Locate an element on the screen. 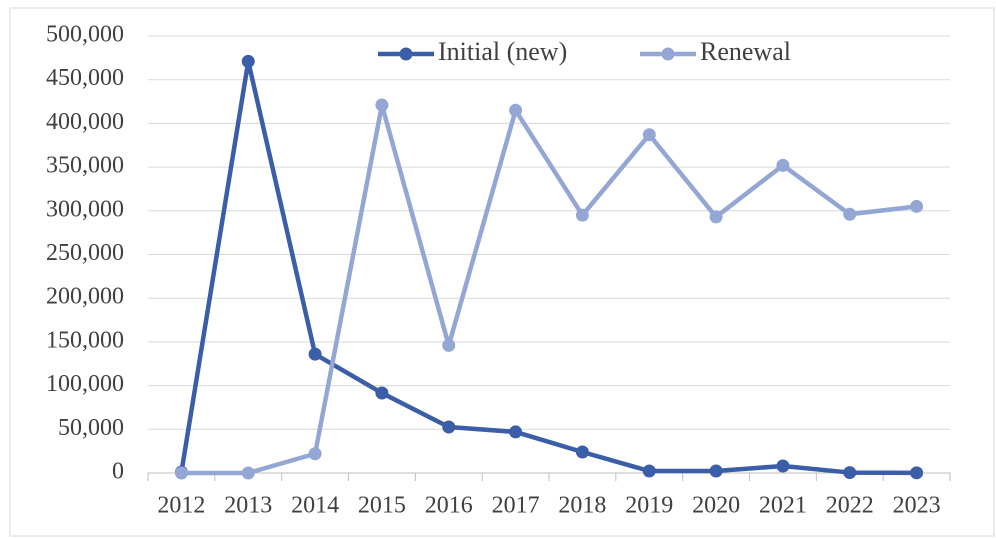 The width and height of the screenshot is (996, 538). x-tick-label: 2014 is located at coordinates (315, 506).